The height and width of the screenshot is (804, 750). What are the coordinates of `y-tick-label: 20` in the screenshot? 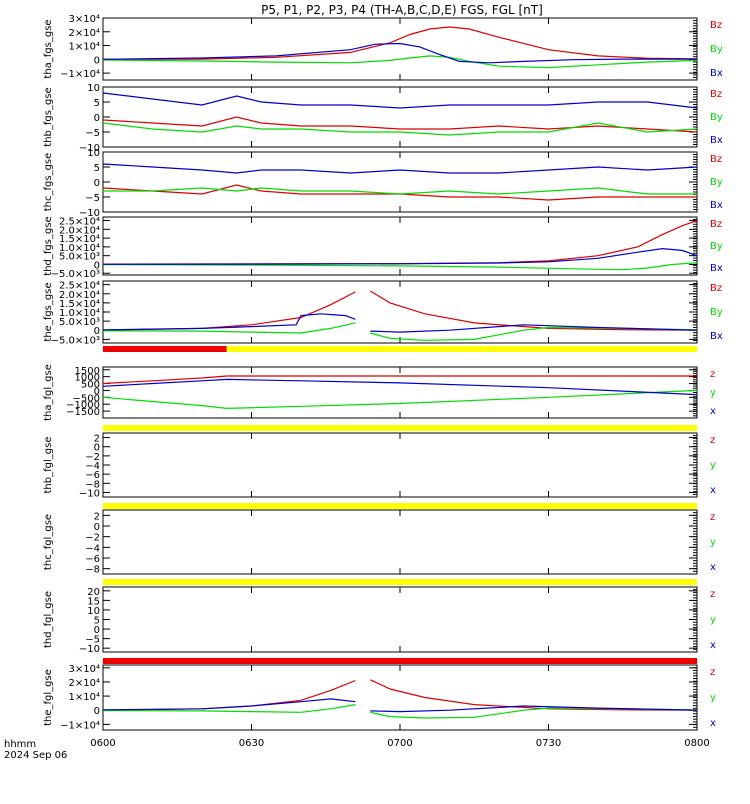 It's located at (93, 592).